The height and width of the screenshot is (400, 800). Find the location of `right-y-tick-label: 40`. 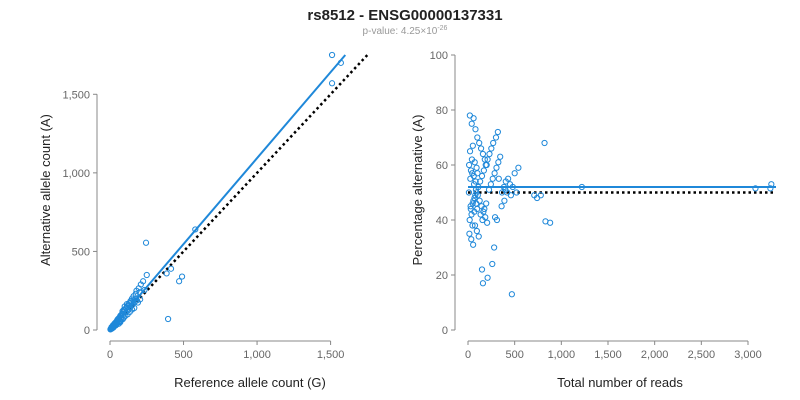

right-y-tick-label: 40 is located at coordinates (442, 221).